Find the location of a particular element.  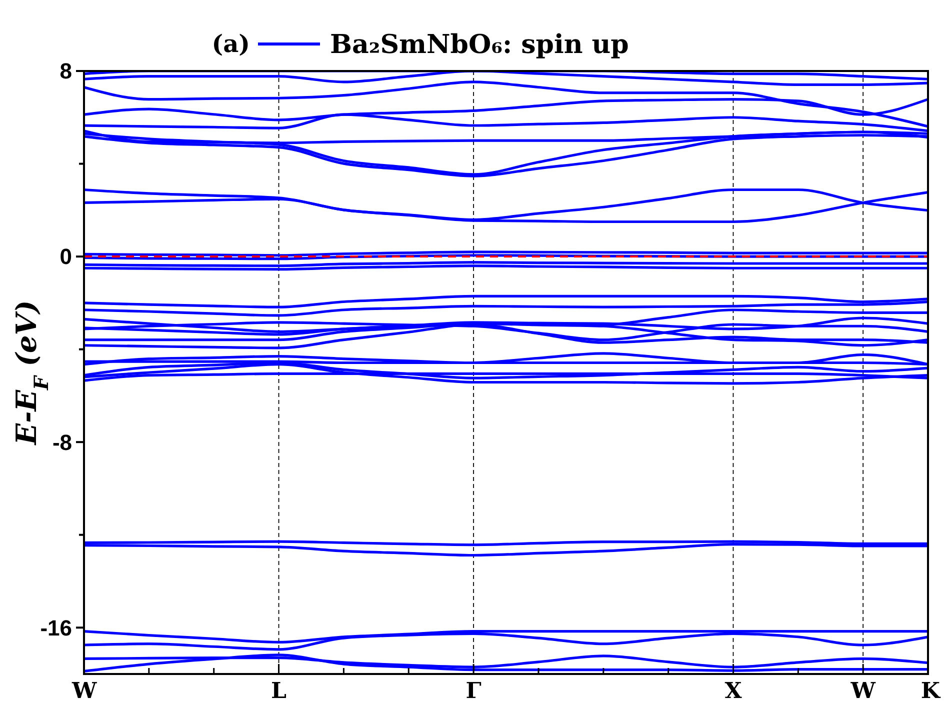

legend-label: Ba₂SmNbO₆: spin up is located at coordinates (479, 45).